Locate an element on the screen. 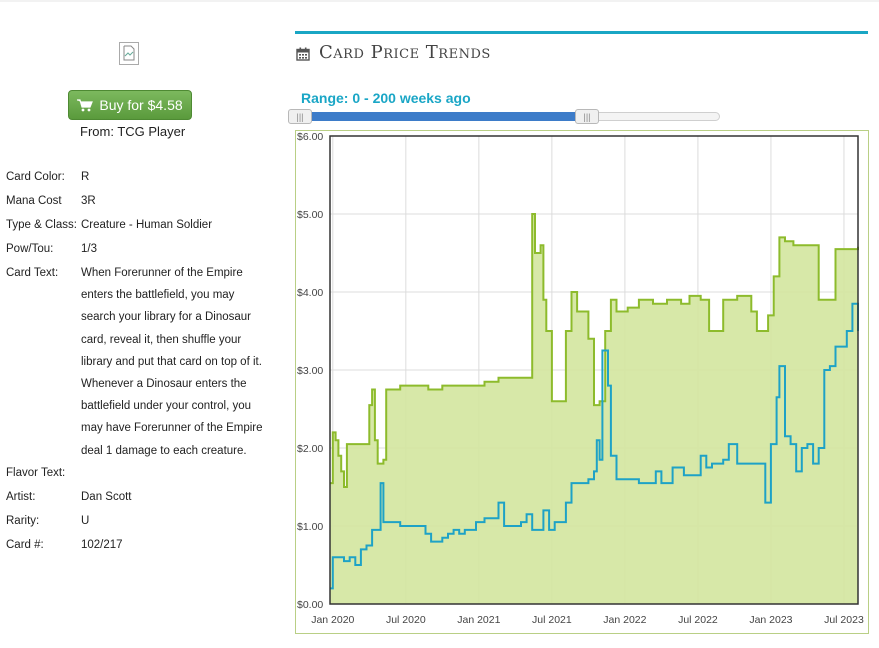 This screenshot has height=648, width=879. detail-value: R is located at coordinates (85, 177).